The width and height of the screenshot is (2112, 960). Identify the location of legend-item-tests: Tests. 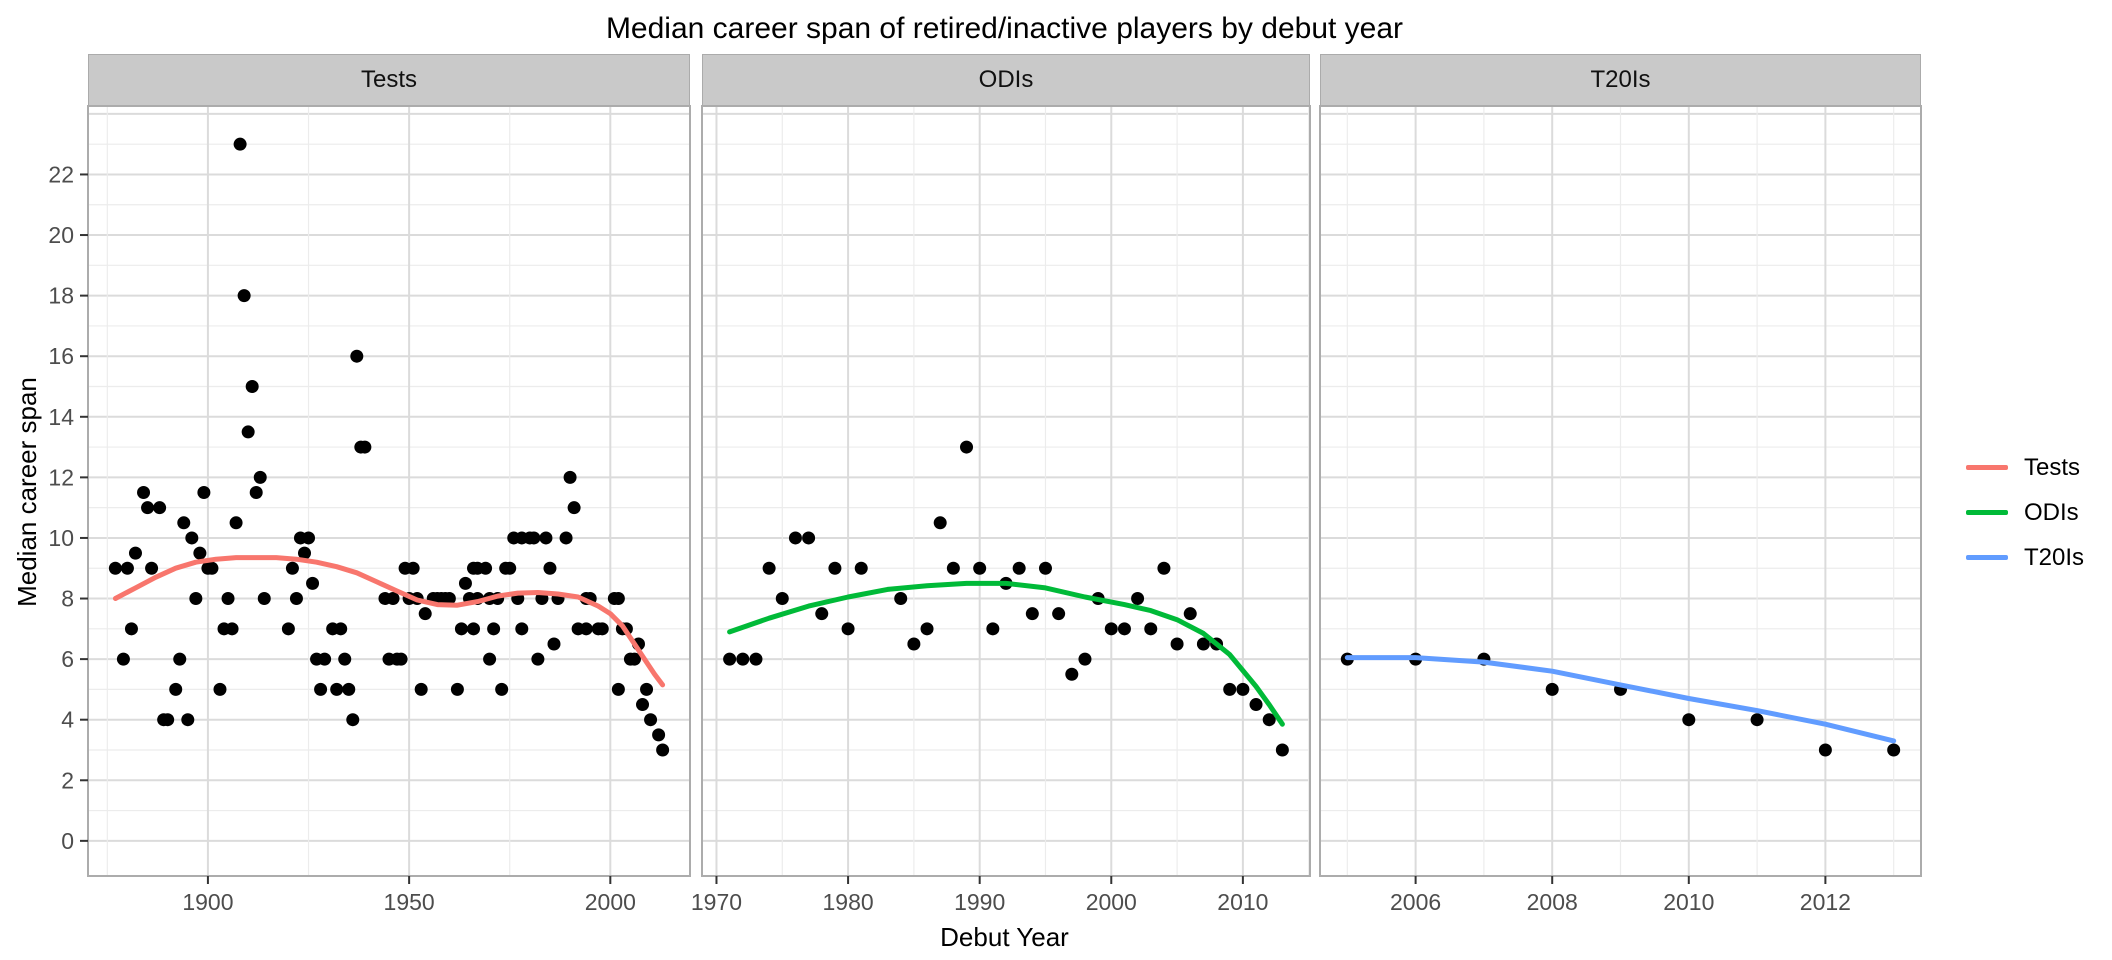
(2025, 467).